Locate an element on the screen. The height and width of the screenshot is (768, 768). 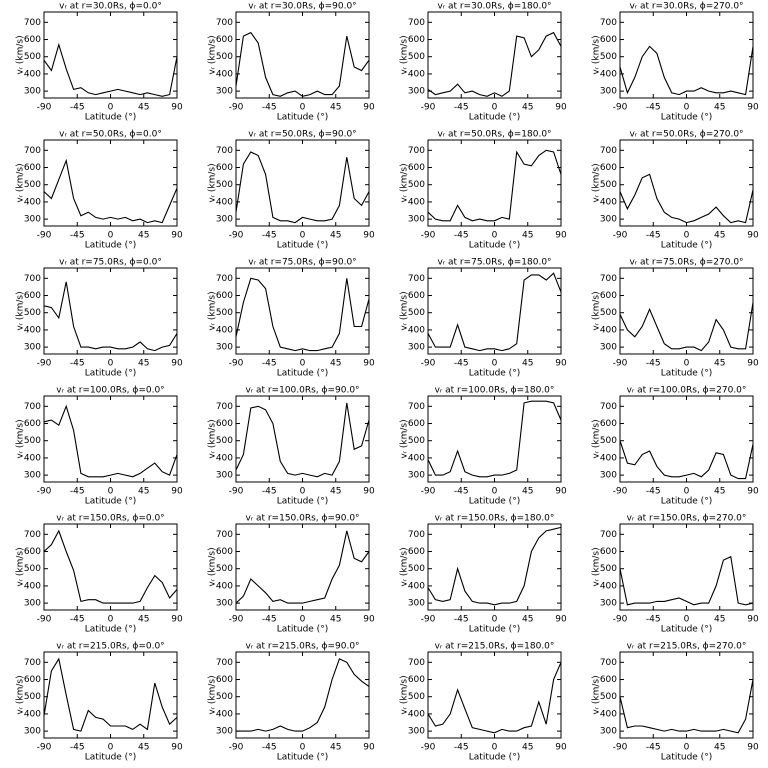
panel-title: vᵣ at r=100.0Rs, ϕ=90.0° is located at coordinates (302, 391).